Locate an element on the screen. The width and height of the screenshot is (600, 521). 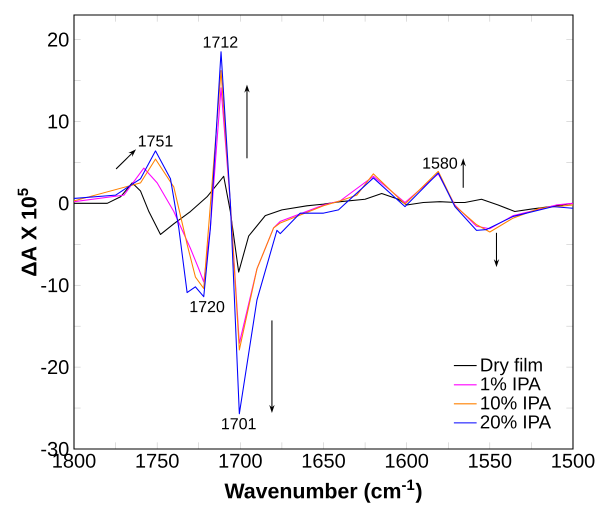
annotation: 1720 is located at coordinates (207, 306).